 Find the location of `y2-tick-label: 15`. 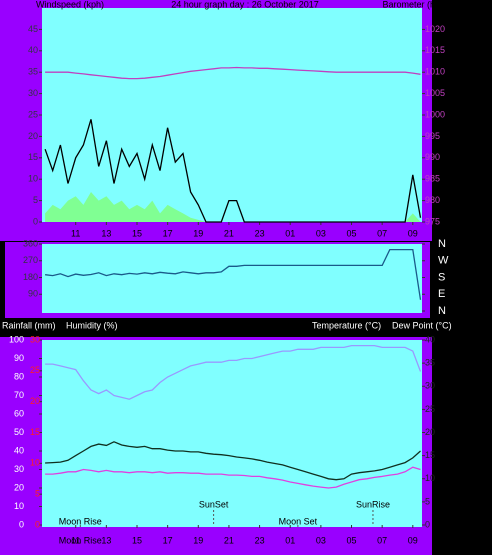

y2-tick-label: 15 is located at coordinates (430, 455).